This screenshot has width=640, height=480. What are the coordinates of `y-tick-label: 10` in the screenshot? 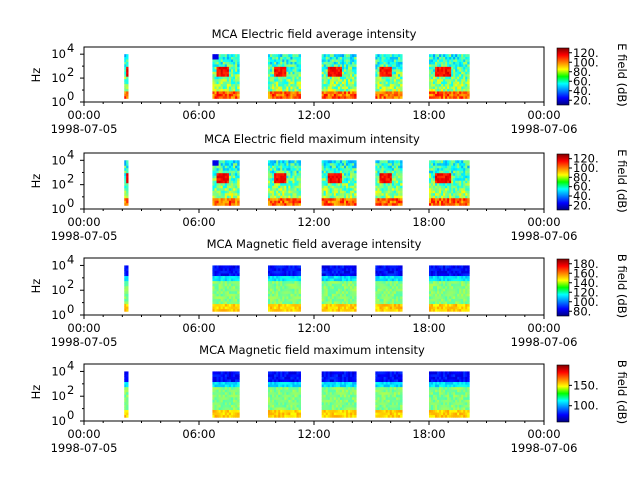 It's located at (58, 102).